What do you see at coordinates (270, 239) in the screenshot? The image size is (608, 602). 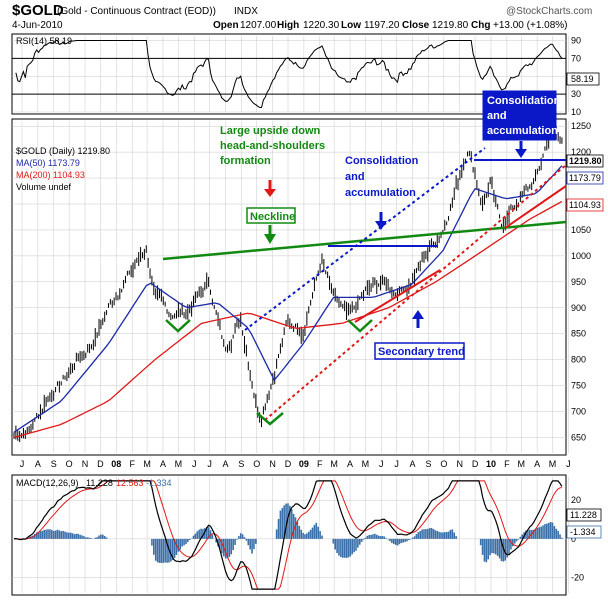 I see `green-arrow-head` at bounding box center [270, 239].